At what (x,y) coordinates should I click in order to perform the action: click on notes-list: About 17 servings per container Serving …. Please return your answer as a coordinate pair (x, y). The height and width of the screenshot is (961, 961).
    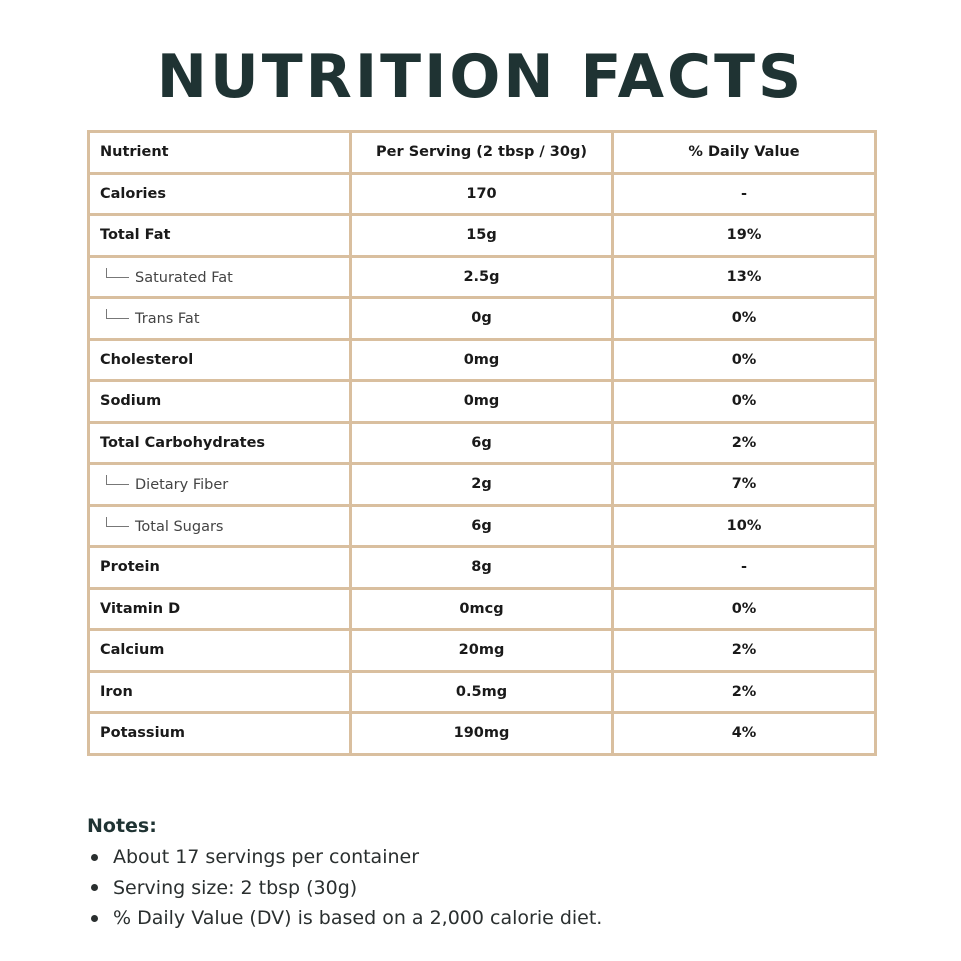
    Looking at the image, I should click on (487, 888).